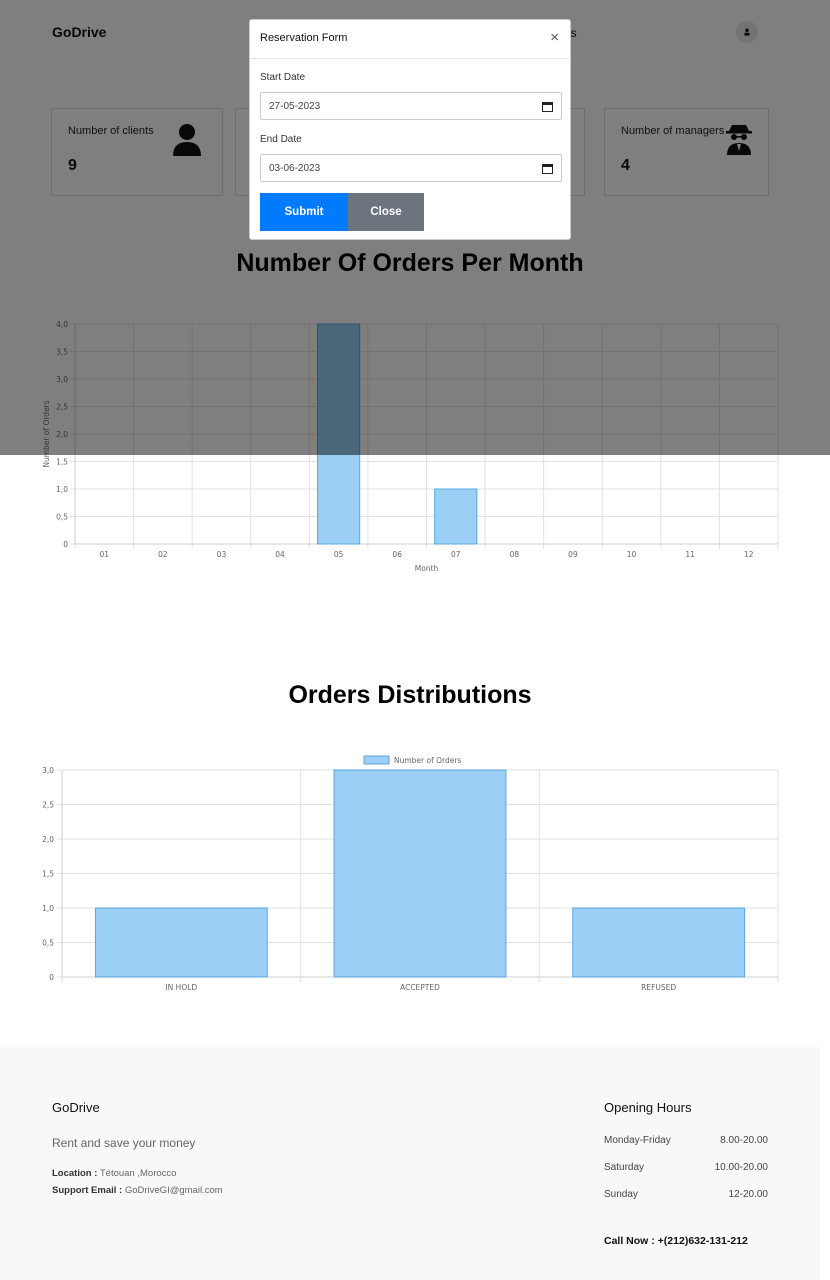 The height and width of the screenshot is (1280, 830). What do you see at coordinates (690, 554) in the screenshot?
I see `x-tick-label: 11` at bounding box center [690, 554].